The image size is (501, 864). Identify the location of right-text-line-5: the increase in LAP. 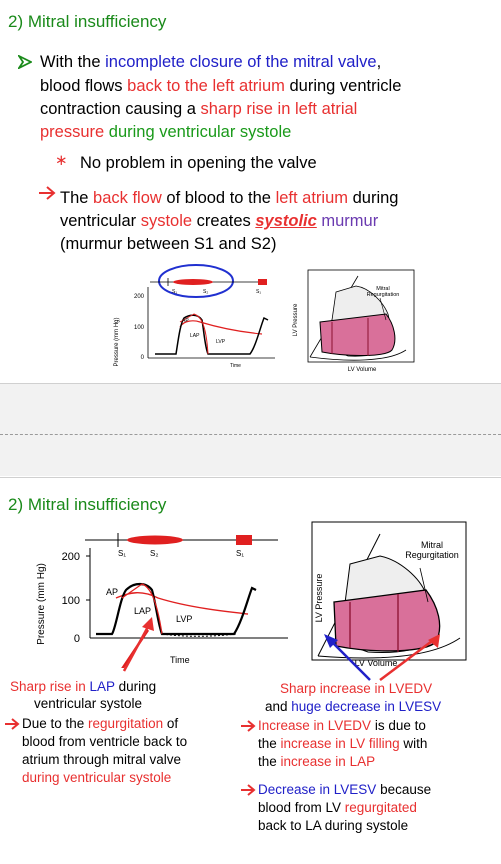
(317, 761).